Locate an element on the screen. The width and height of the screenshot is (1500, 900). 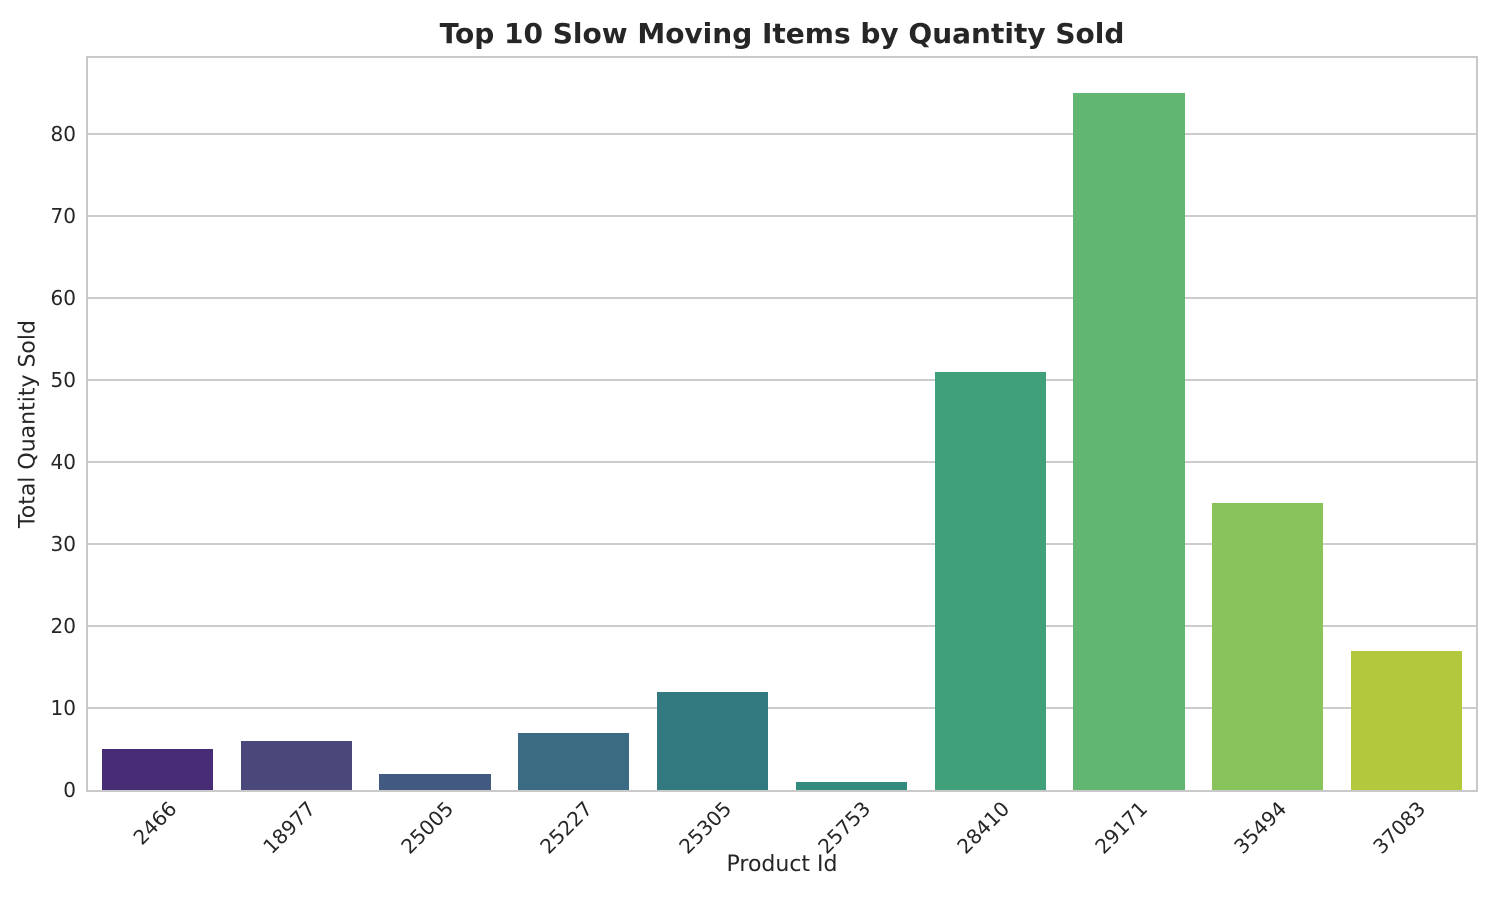
x-tick-label-25227: 25227 is located at coordinates (566, 827).